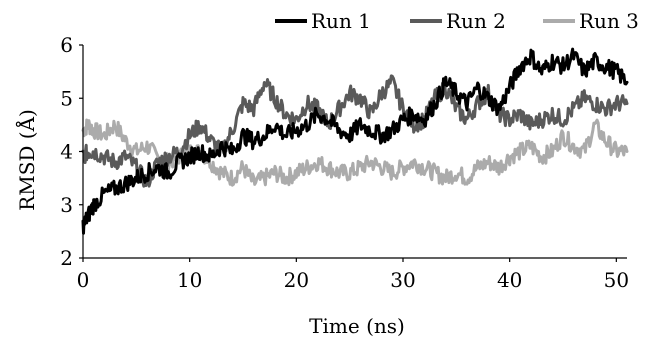 This screenshot has height=341, width=653. Describe the element at coordinates (357, 326) in the screenshot. I see `x-axis-title: Time (ns)` at that location.